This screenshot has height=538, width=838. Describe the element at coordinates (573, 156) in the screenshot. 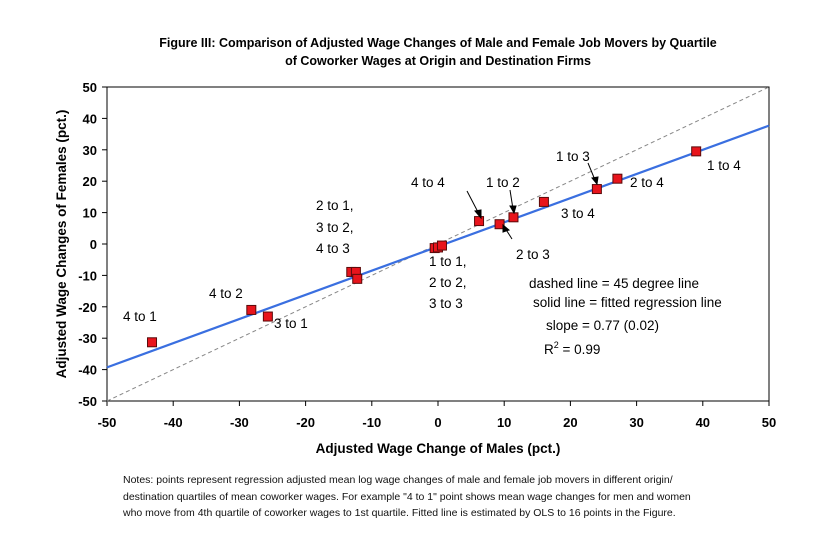

I see `label-1-to-3: 1 to 3` at that location.